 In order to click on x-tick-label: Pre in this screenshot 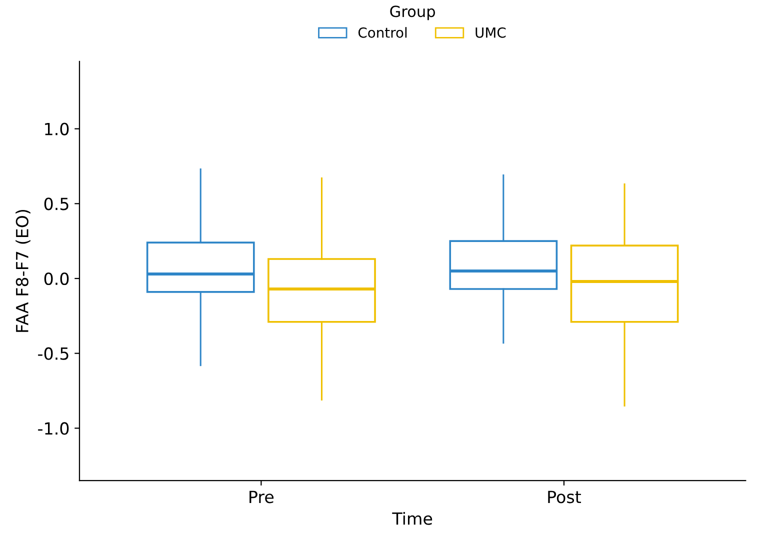, I will do `click(262, 497)`.